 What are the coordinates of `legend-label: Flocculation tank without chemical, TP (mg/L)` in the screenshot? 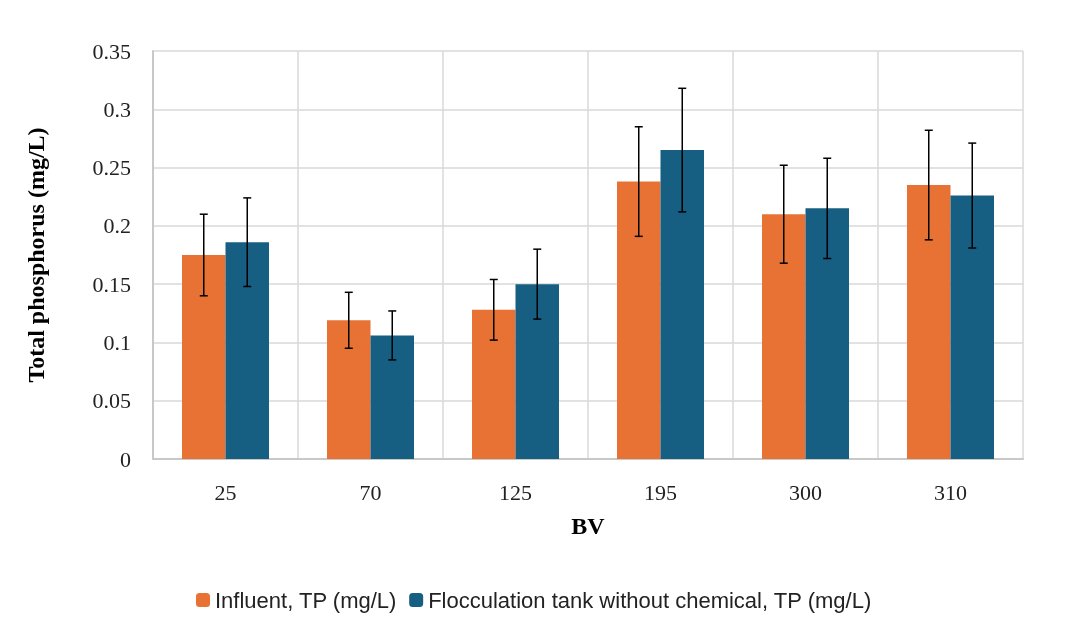 It's located at (650, 600).